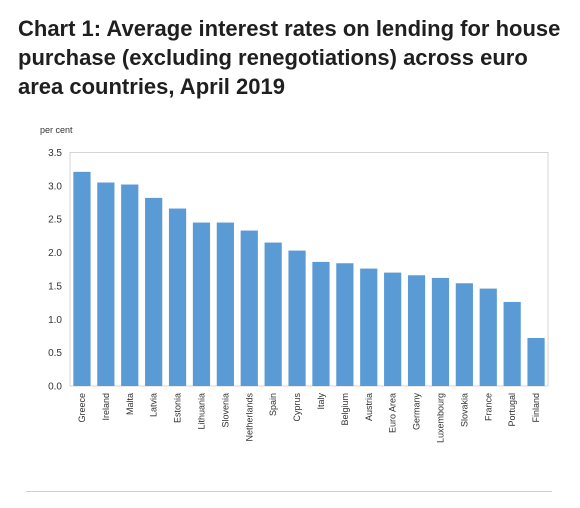 The width and height of the screenshot is (580, 508). What do you see at coordinates (273, 314) in the screenshot?
I see `bar-spain` at bounding box center [273, 314].